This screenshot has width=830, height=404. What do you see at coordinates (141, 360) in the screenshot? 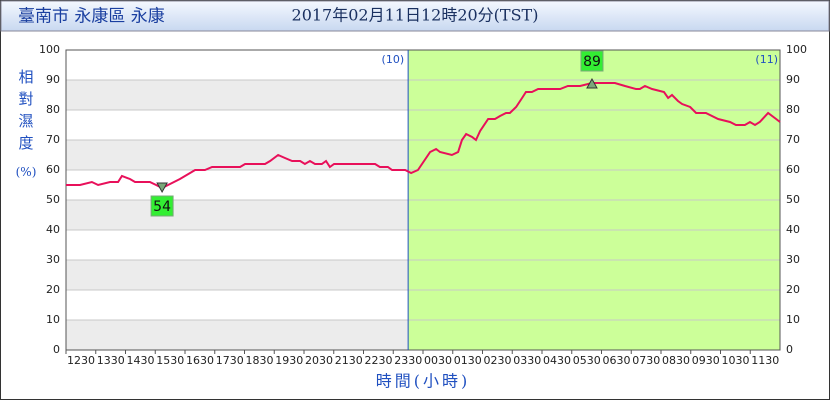
I see `x-tick-label: 1430` at bounding box center [141, 360].